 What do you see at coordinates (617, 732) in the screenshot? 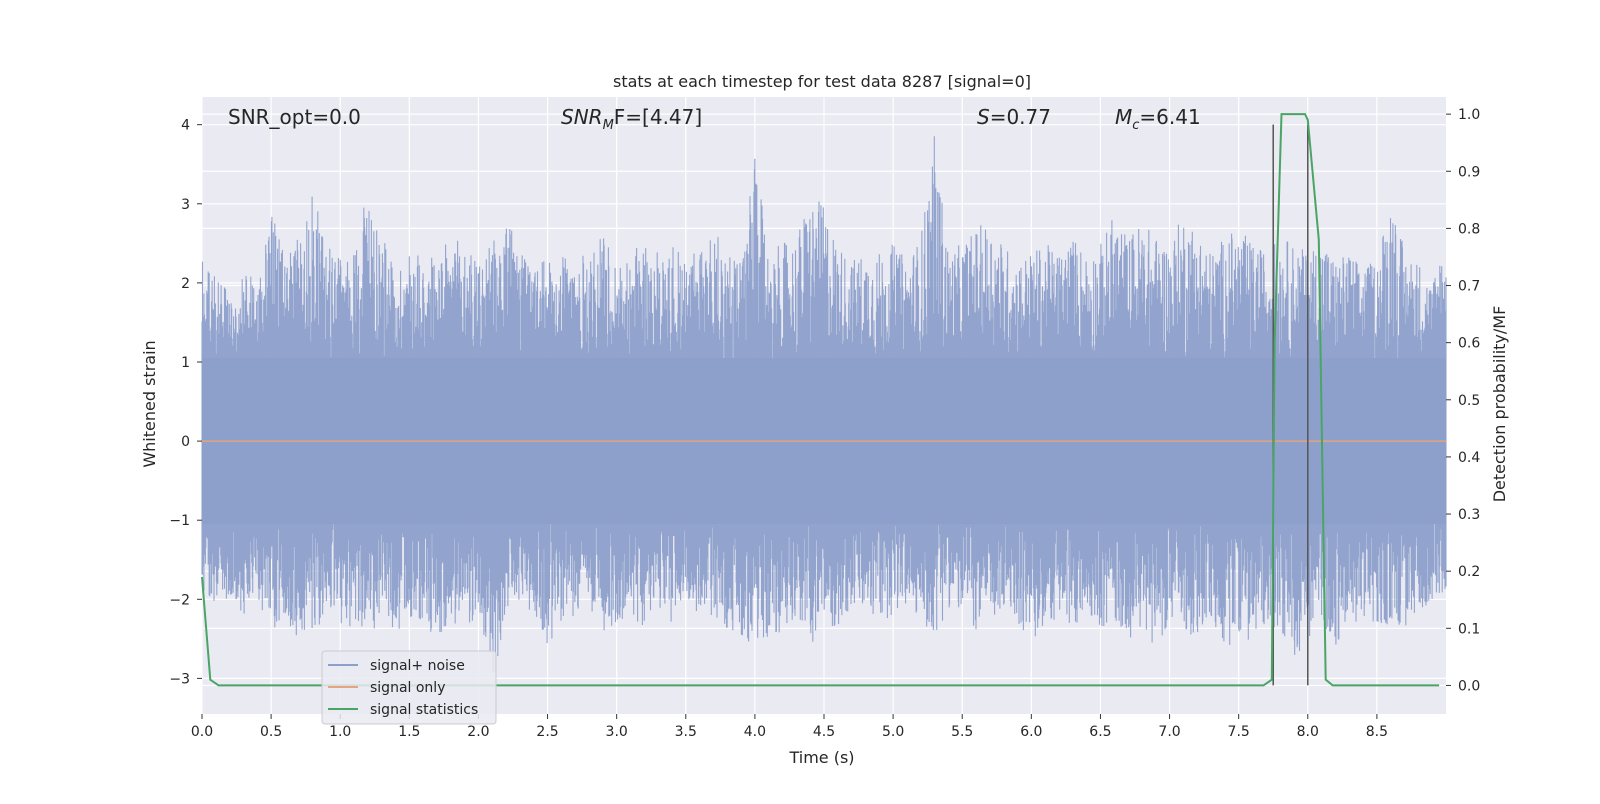
I see `x-tick-label: 3.0` at bounding box center [617, 732].